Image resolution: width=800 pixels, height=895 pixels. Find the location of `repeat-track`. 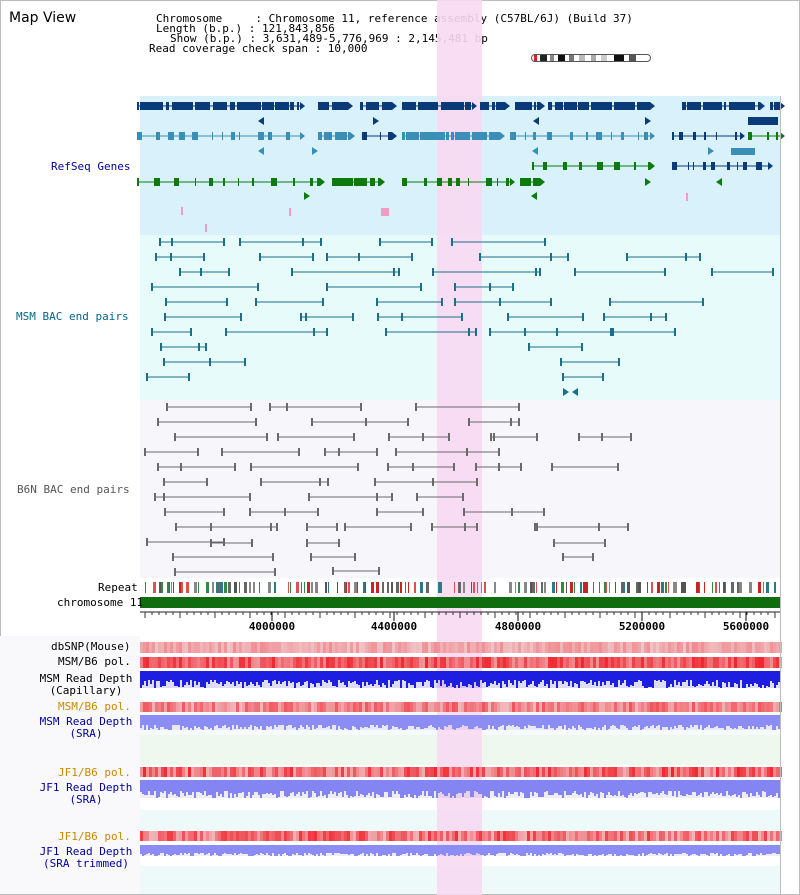

repeat-track is located at coordinates (460, 587).